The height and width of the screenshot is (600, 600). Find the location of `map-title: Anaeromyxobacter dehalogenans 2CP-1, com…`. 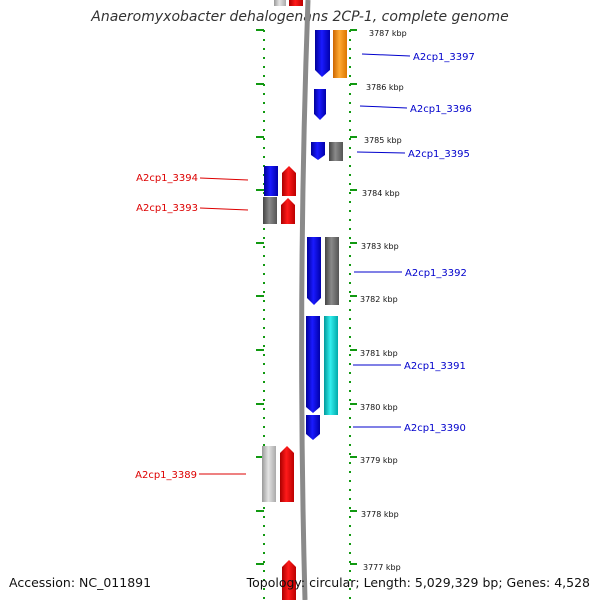

map-title: Anaeromyxobacter dehalogenans 2CP-1, com… is located at coordinates (300, 17).